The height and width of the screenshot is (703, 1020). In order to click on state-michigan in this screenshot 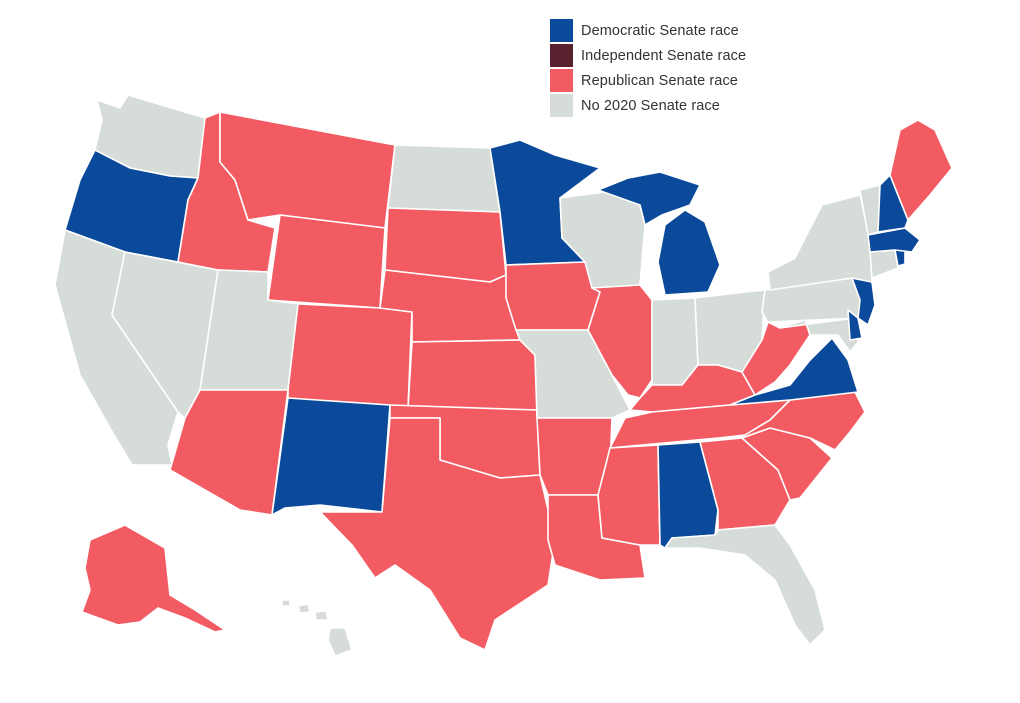, I will do `click(659, 233)`.